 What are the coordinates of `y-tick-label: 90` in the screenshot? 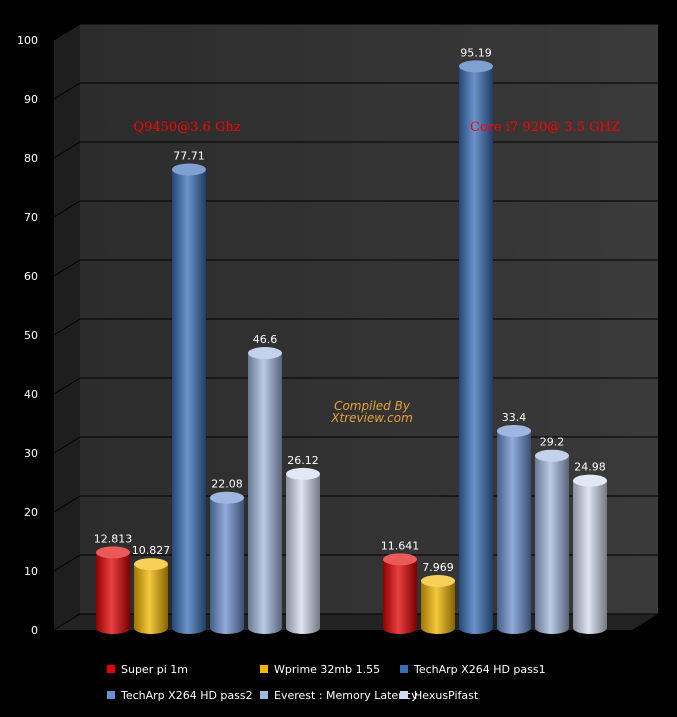 It's located at (31, 99).